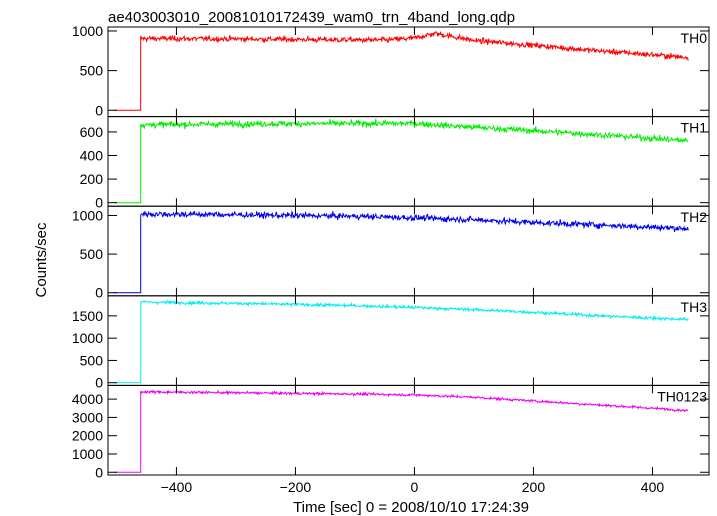 This screenshot has height=516, width=717. I want to click on y-tick-label: 4000, so click(87, 399).